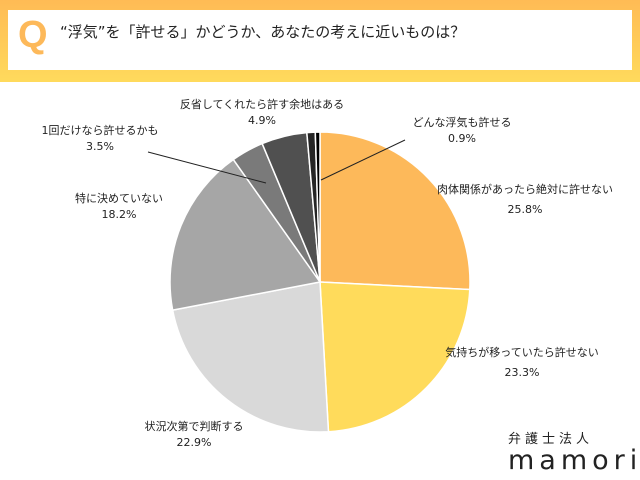 The height and width of the screenshot is (480, 640). Describe the element at coordinates (119, 206) in the screenshot. I see `label-undecided: 特に決めていない 18.2%` at that location.